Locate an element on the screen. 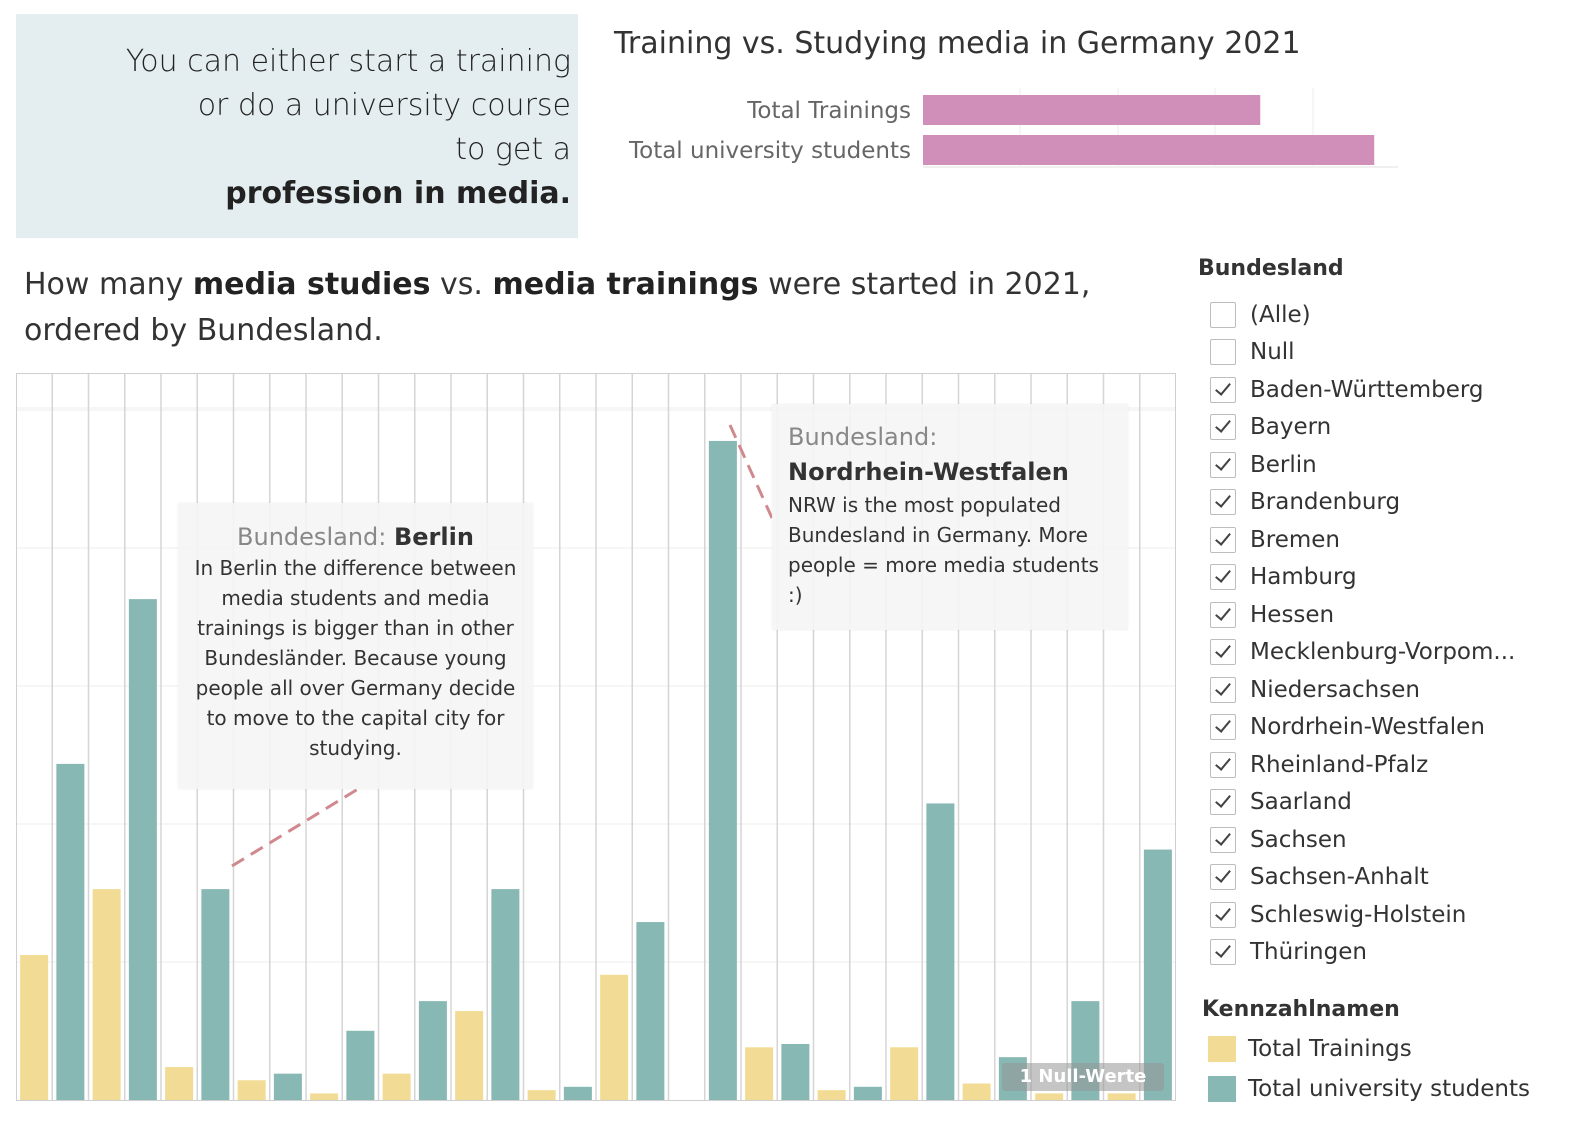 The height and width of the screenshot is (1138, 1588). intro-line-3: to get a is located at coordinates (513, 149).